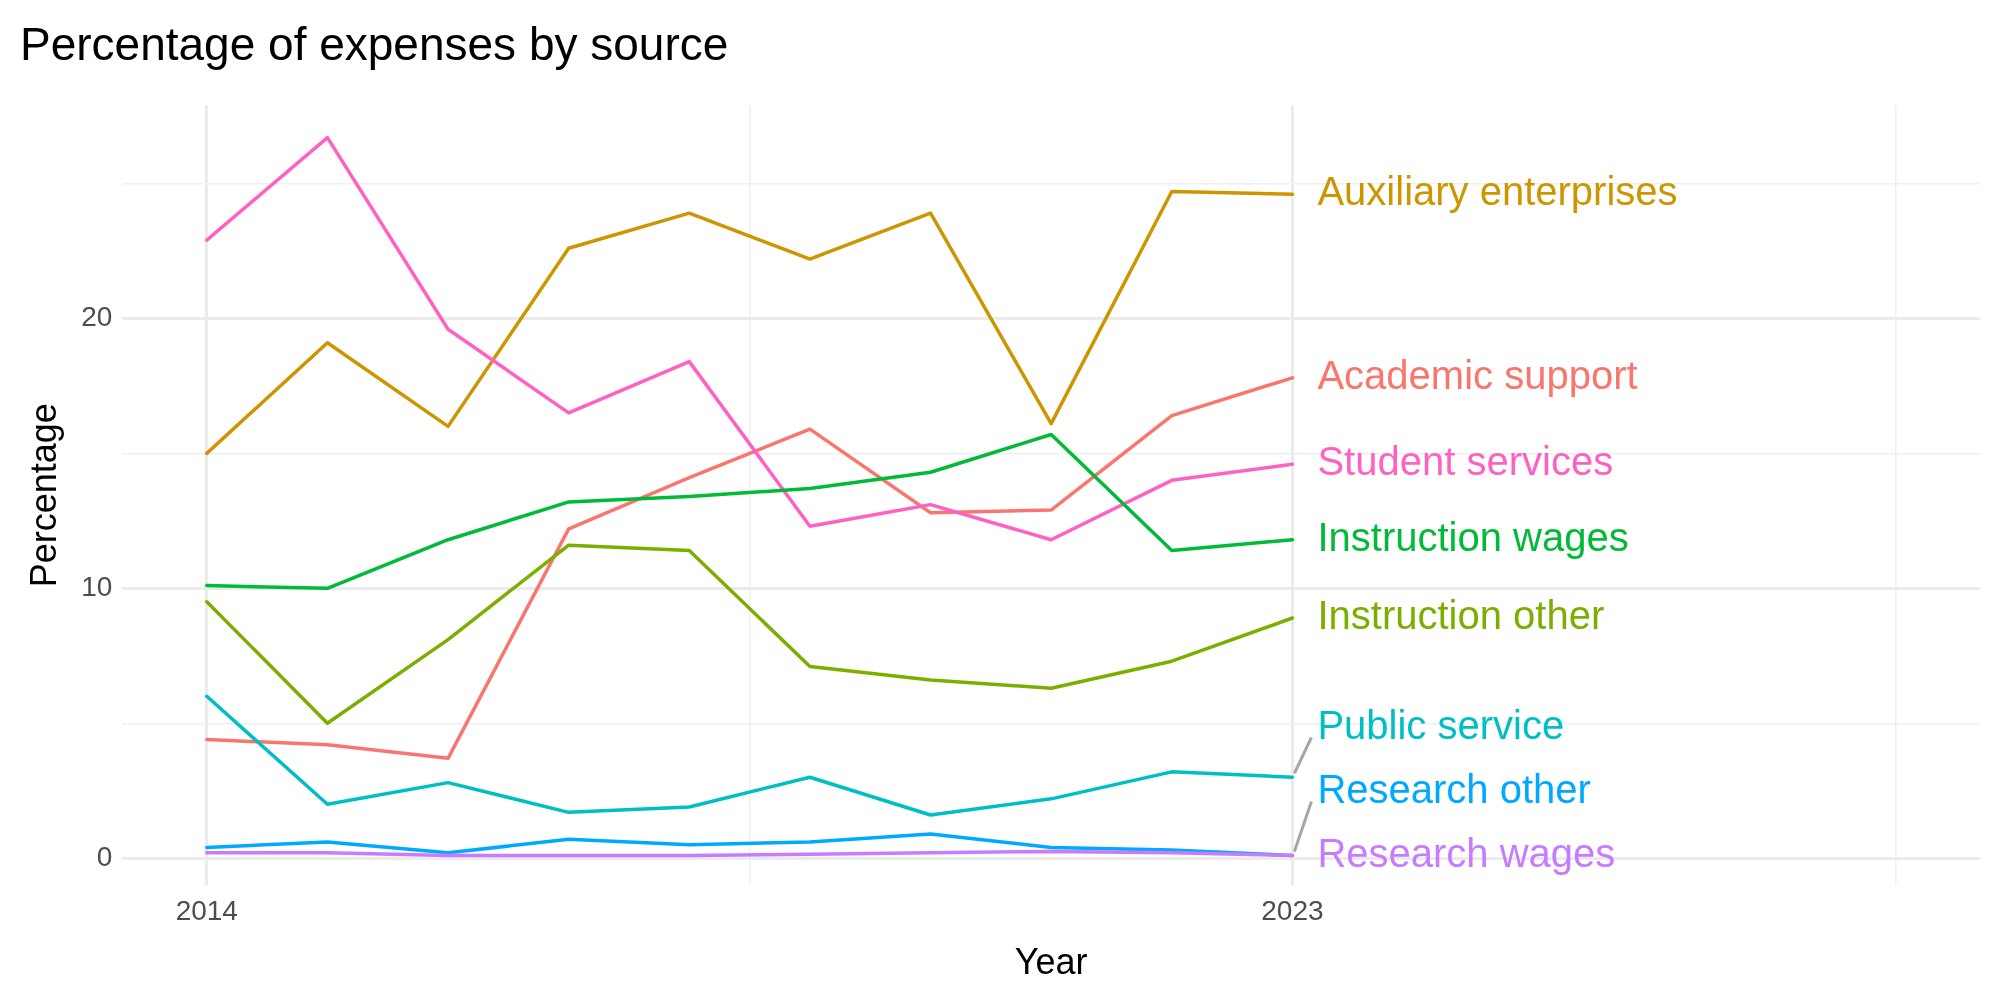 This screenshot has width=2000, height=1000. What do you see at coordinates (1477, 374) in the screenshot?
I see `series-label: Academic support` at bounding box center [1477, 374].